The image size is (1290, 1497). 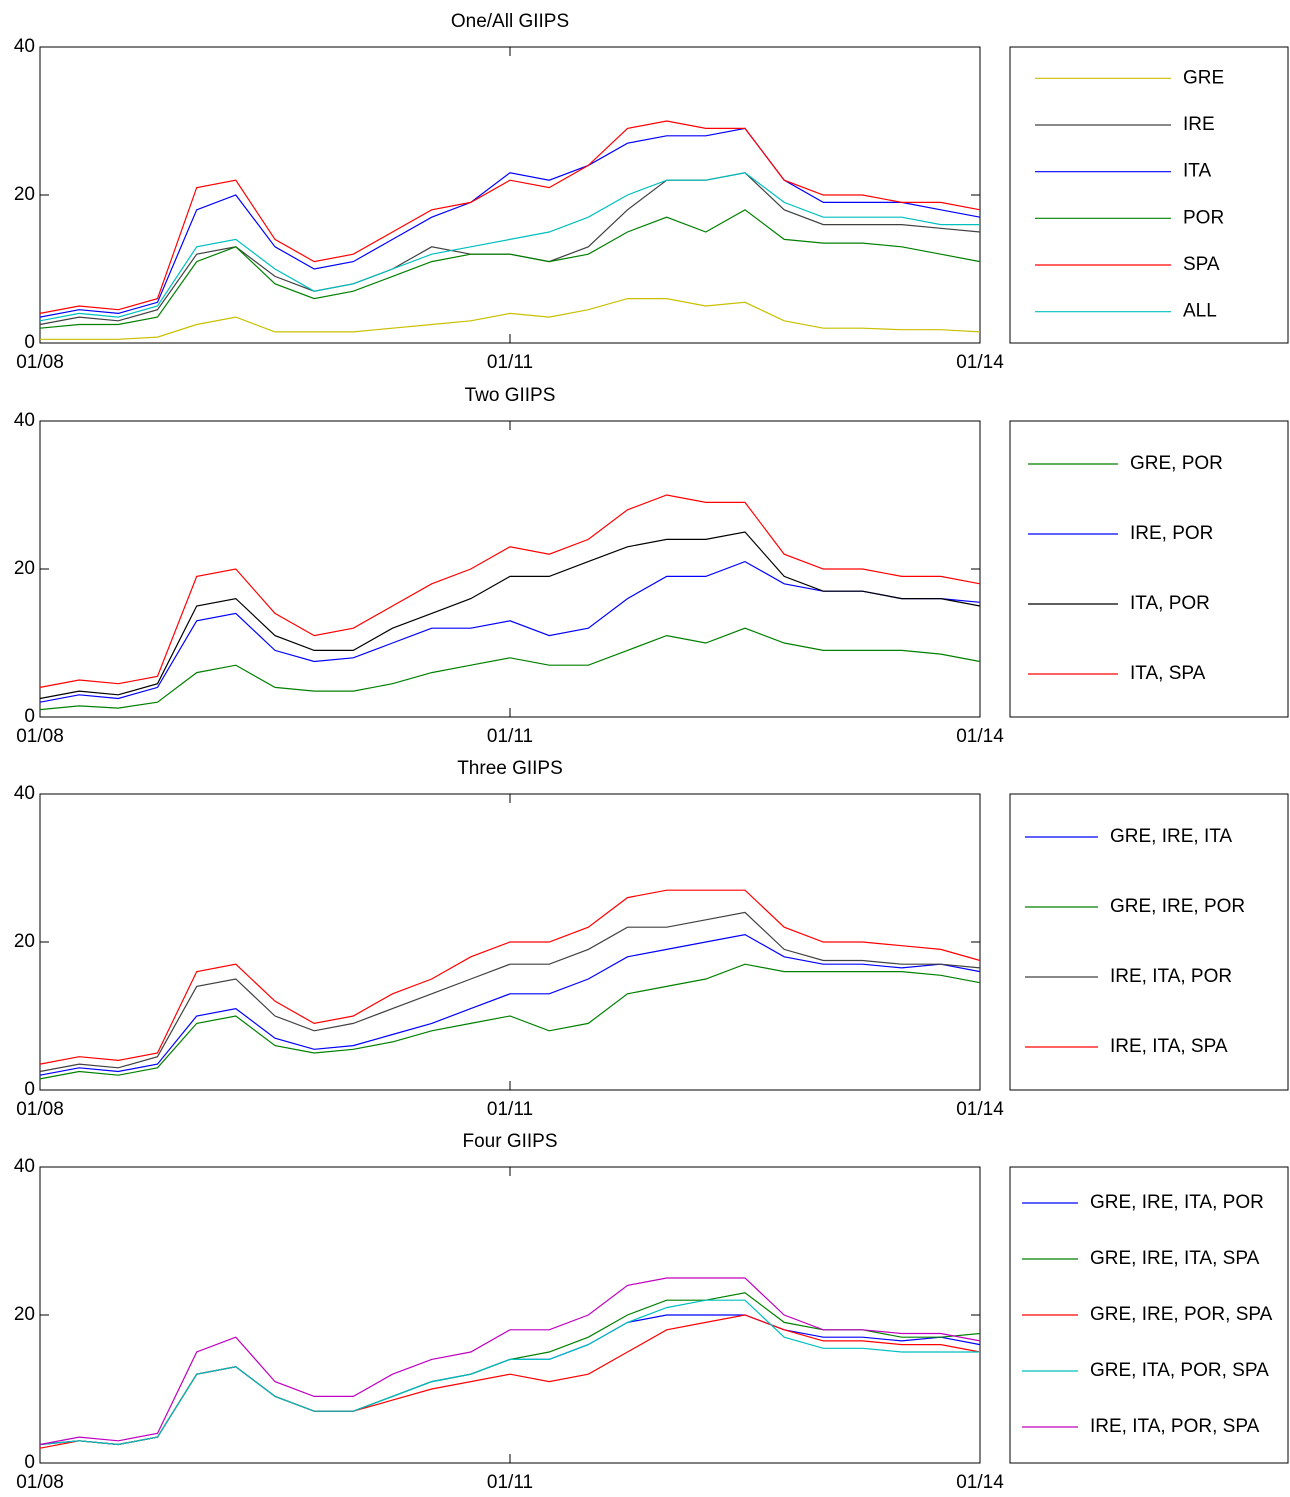 What do you see at coordinates (1181, 1314) in the screenshot?
I see `legend-label: GRE, IRE, POR, SPA` at bounding box center [1181, 1314].